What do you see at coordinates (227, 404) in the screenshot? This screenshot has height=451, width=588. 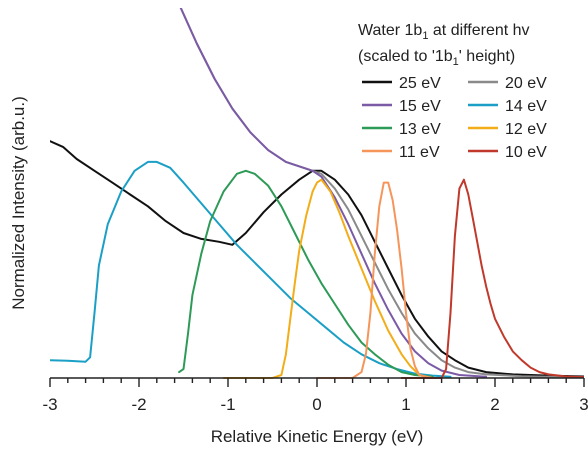 I see `x-tick-label: -1` at bounding box center [227, 404].